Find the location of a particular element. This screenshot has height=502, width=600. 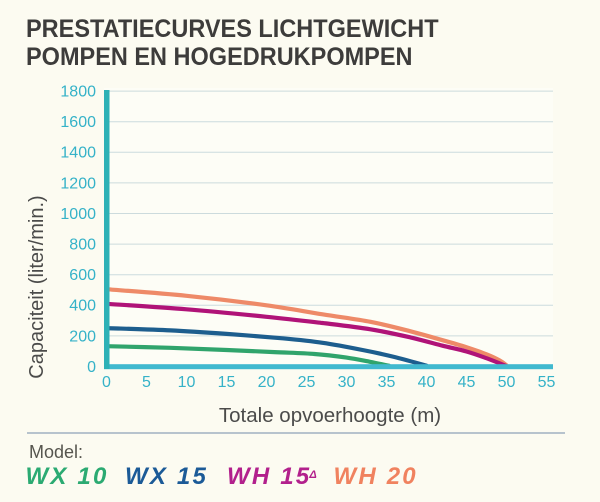

svg-text: 1000 is located at coordinates (78, 214).